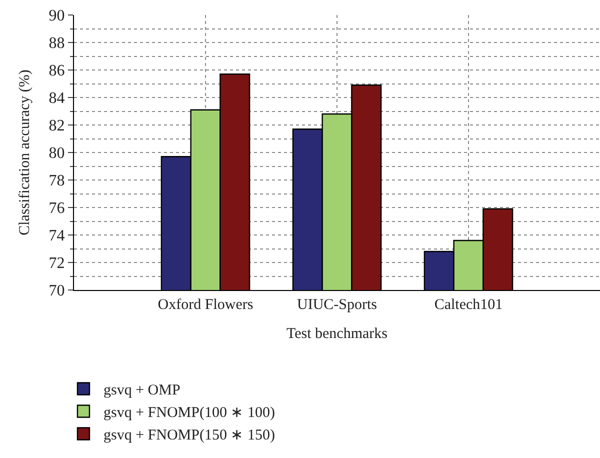 This screenshot has height=458, width=600. I want to click on legend-label: gsvq + OMP, so click(141, 390).